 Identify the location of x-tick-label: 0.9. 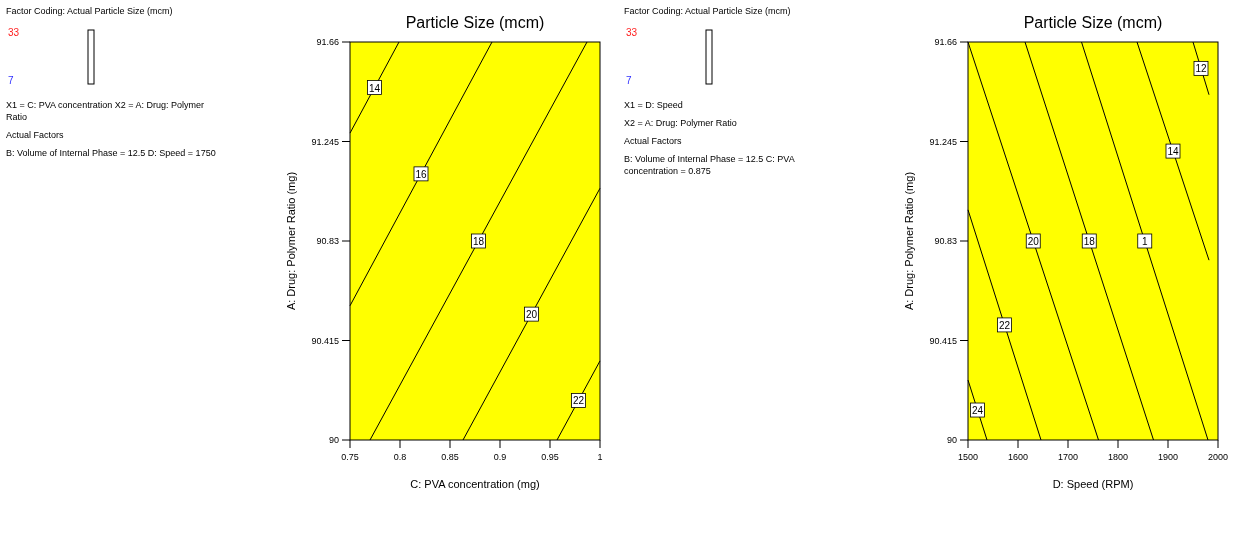
(500, 457).